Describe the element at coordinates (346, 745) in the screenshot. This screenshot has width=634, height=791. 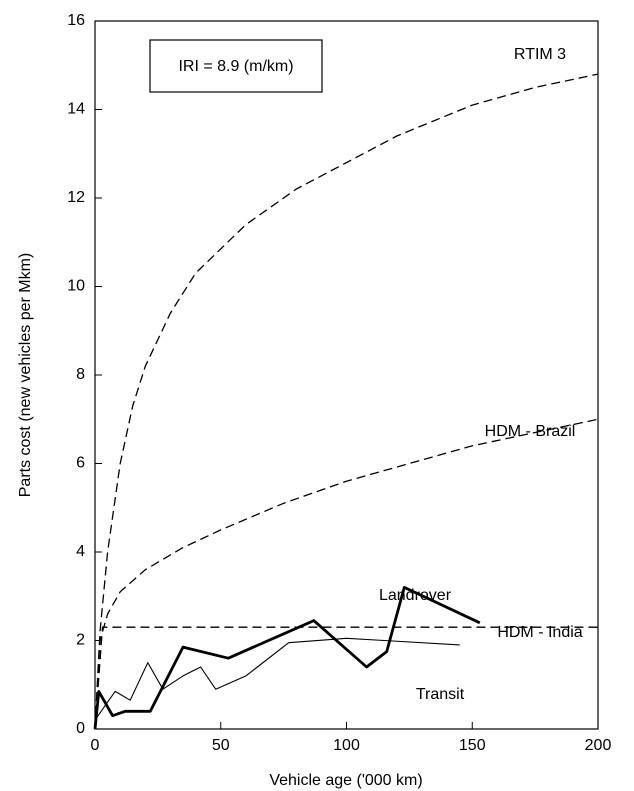
I see `x-tick-label: 100` at that location.